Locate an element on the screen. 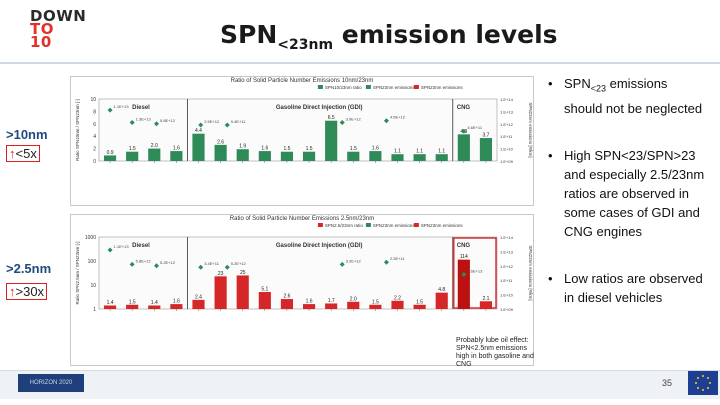  y-tick-label: 6 is located at coordinates (94, 125).